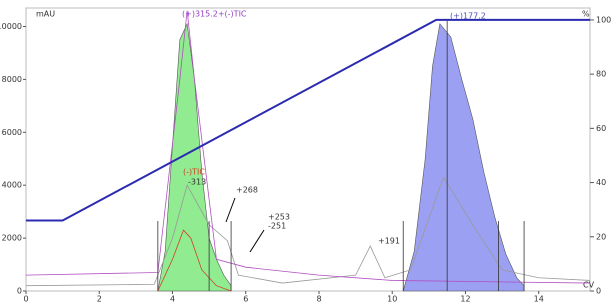 This screenshot has height=308, width=613. I want to click on x-tick-label: 6, so click(245, 299).